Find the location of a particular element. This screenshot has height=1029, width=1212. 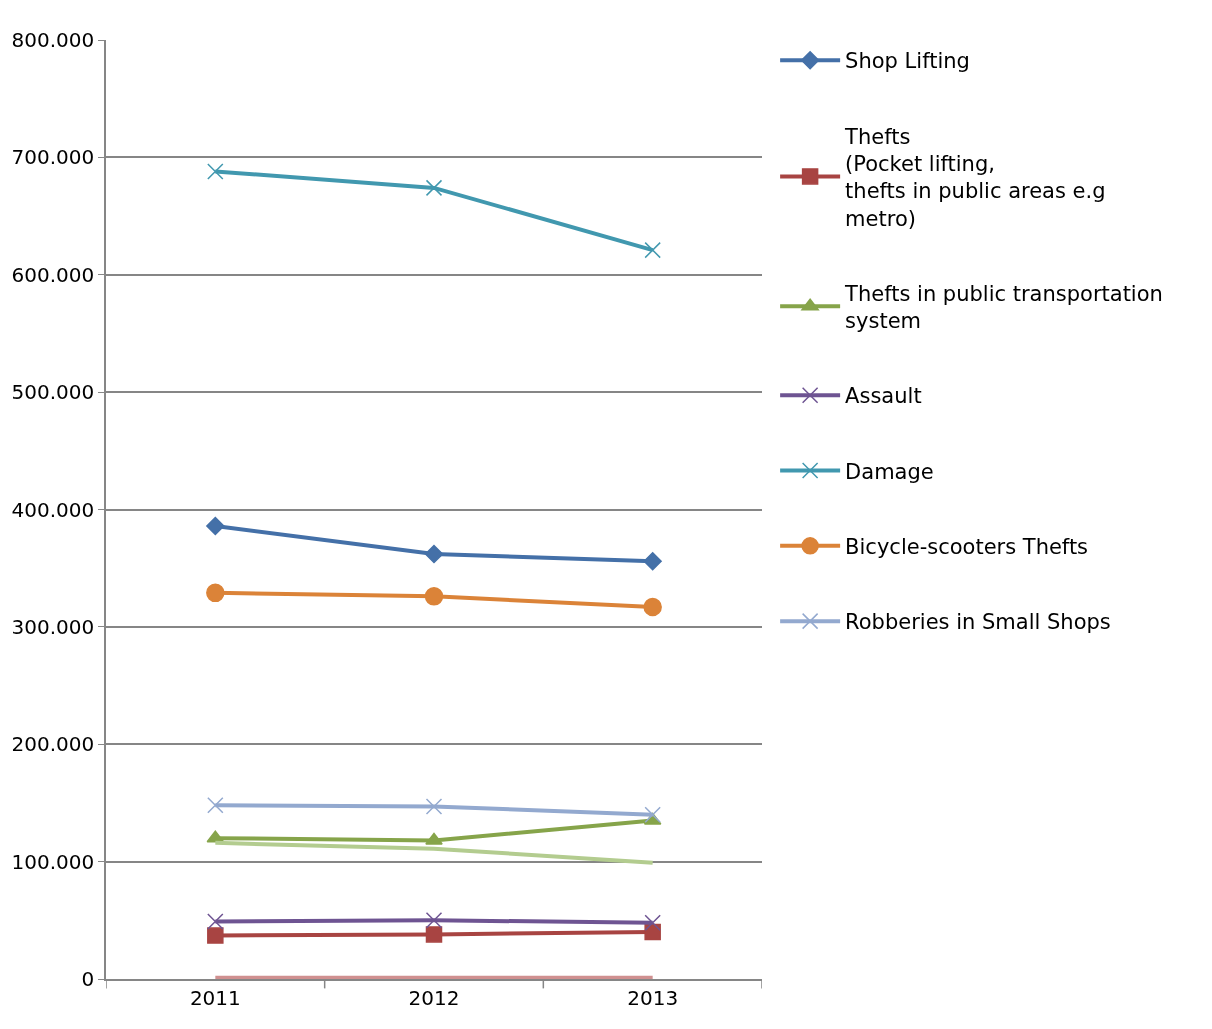

x-tick-label: 2013 is located at coordinates (653, 997).